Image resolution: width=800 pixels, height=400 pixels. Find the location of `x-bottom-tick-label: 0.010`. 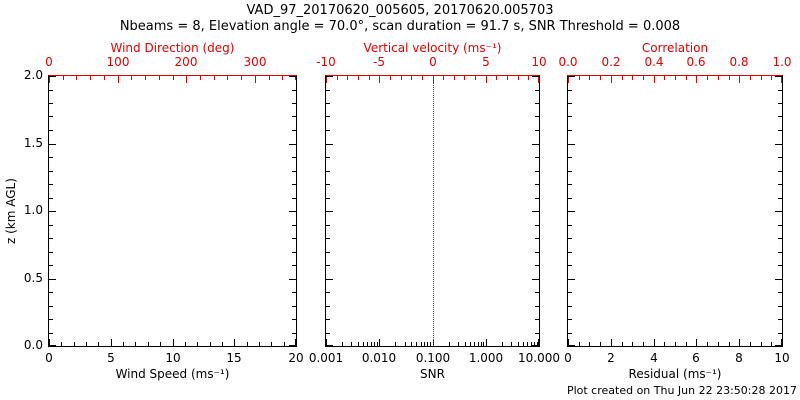

x-bottom-tick-label: 0.010 is located at coordinates (379, 358).